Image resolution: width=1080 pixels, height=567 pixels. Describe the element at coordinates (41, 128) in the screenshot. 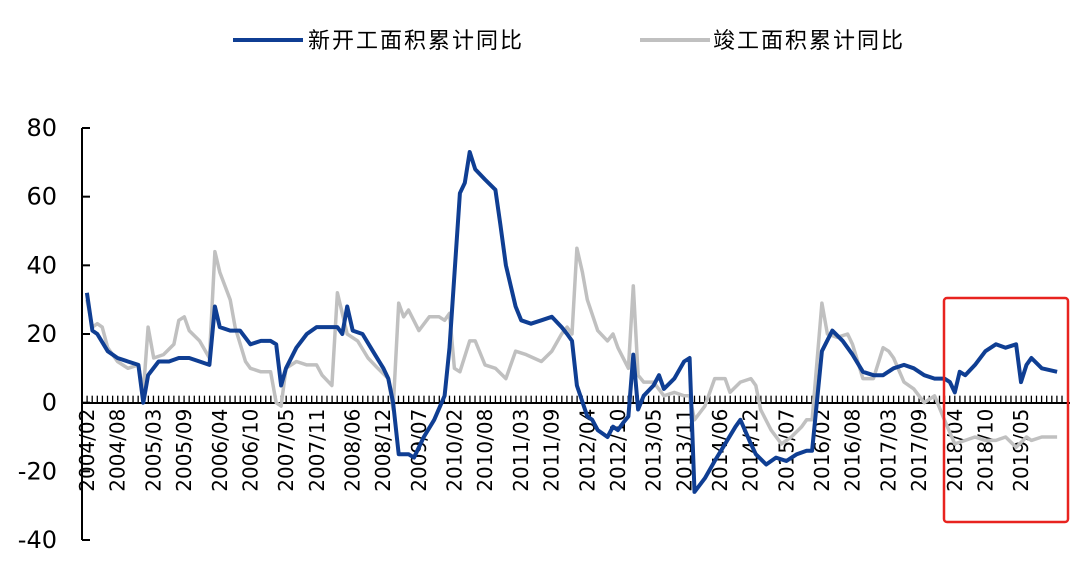

I see `y-tick-label: 80` at that location.